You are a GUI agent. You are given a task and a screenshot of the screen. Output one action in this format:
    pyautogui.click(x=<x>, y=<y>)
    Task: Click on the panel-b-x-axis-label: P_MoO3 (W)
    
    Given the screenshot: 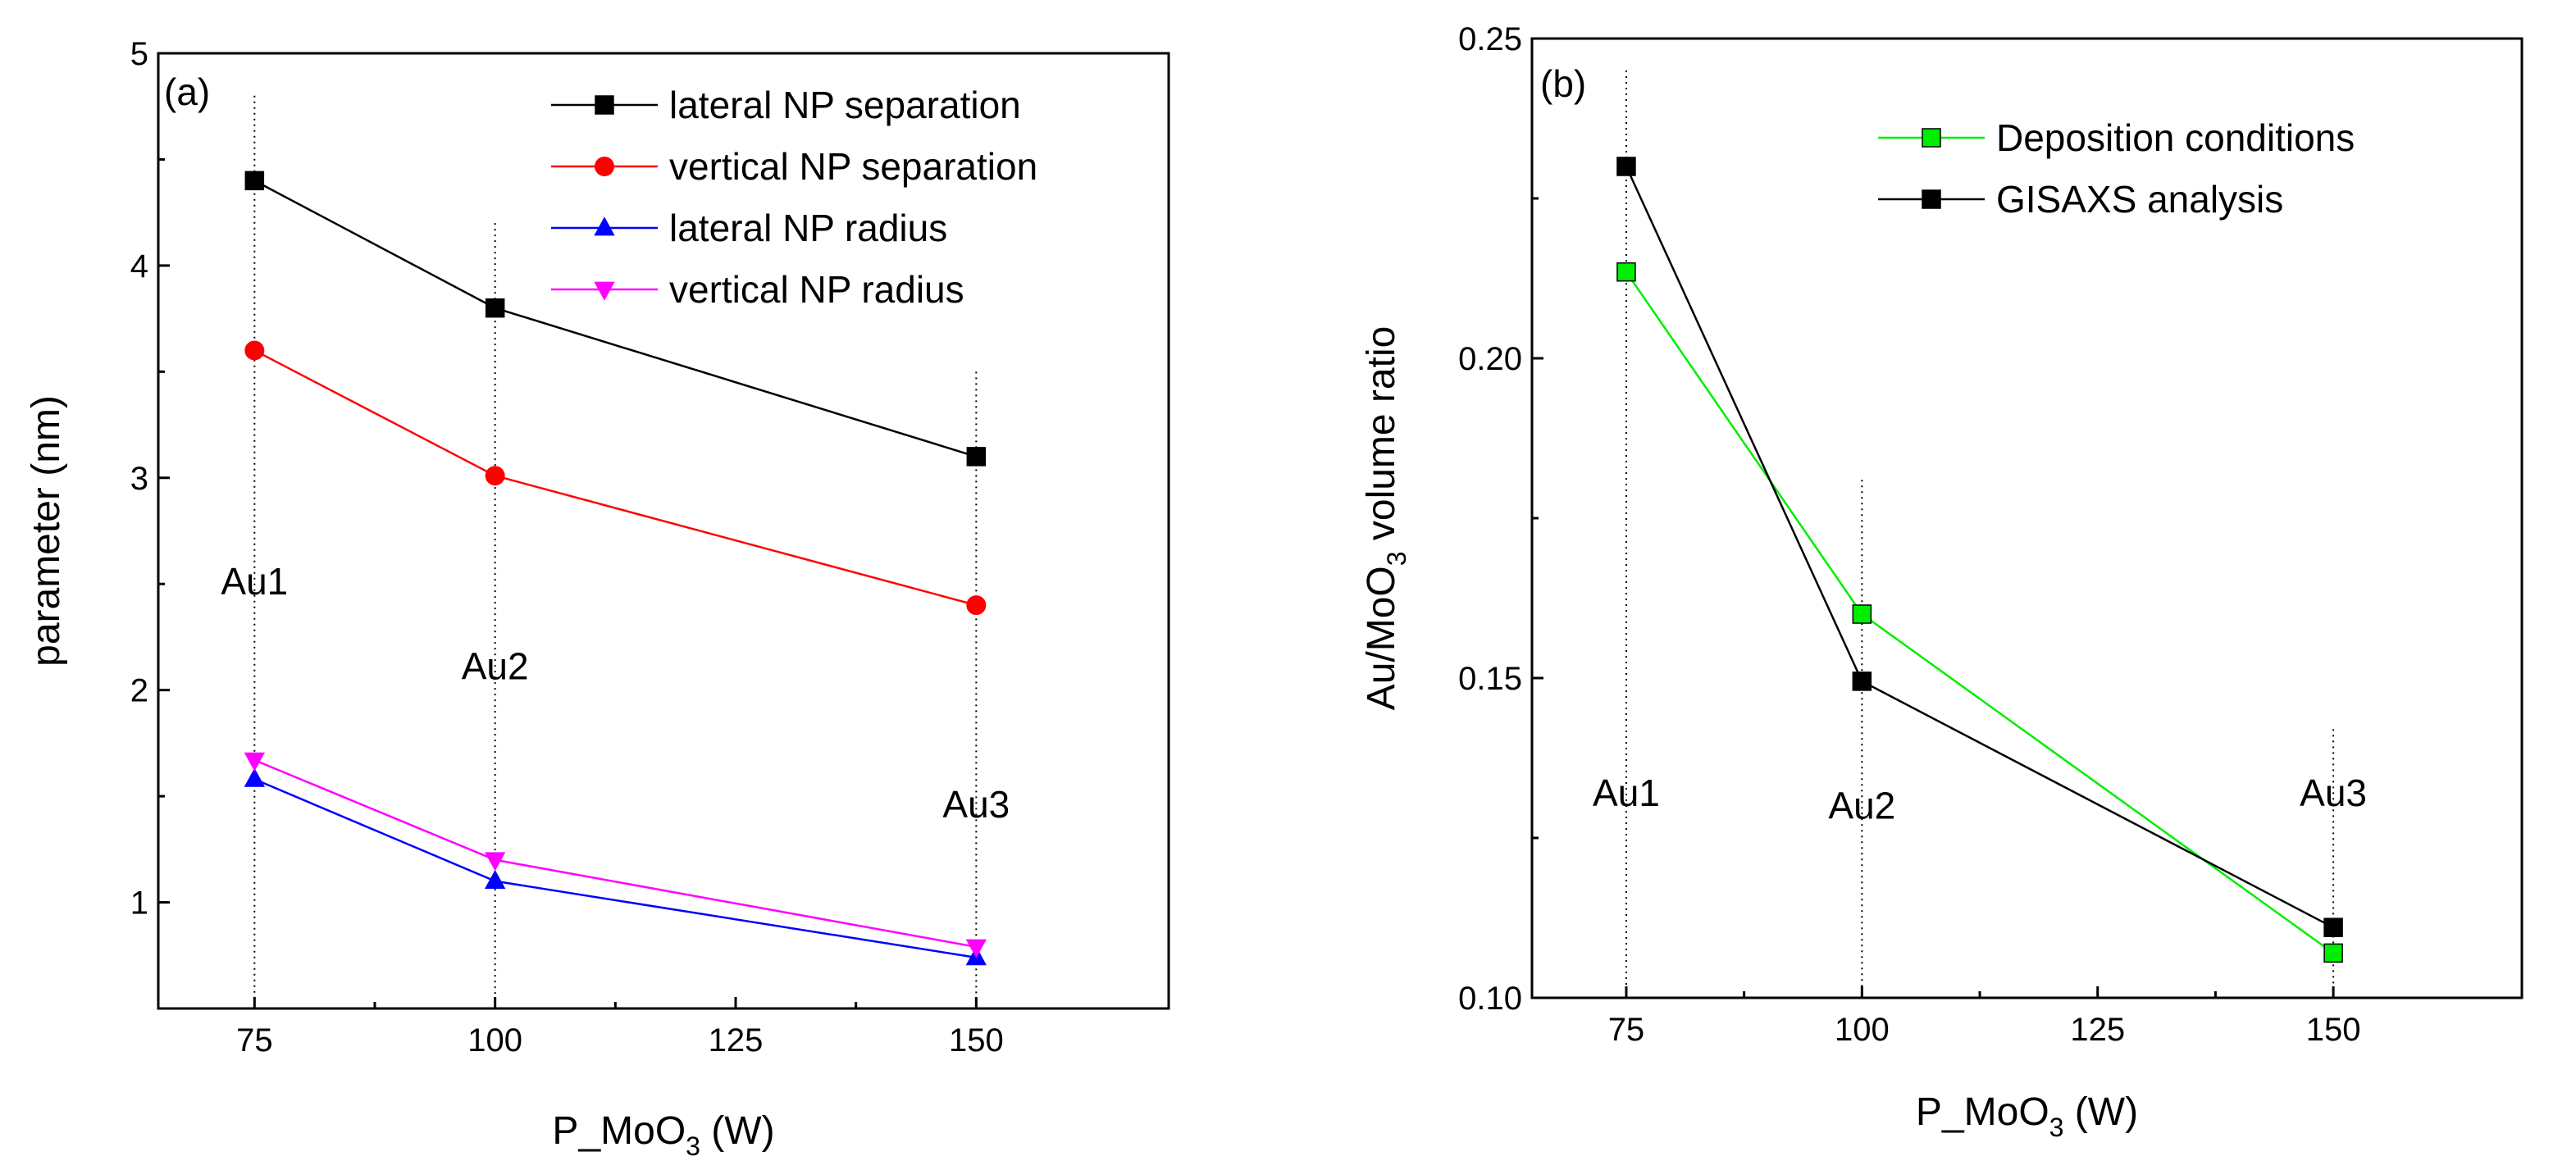 What is the action you would take?
    pyautogui.click(x=2027, y=1116)
    